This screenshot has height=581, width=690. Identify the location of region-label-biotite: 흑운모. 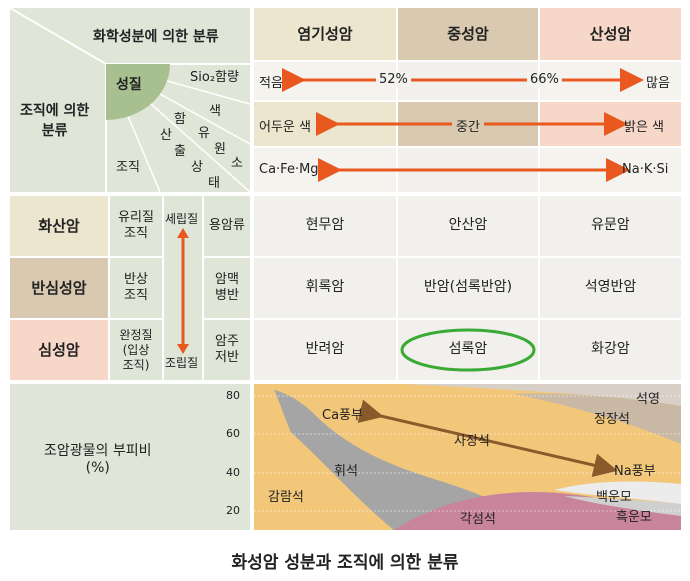
(634, 517).